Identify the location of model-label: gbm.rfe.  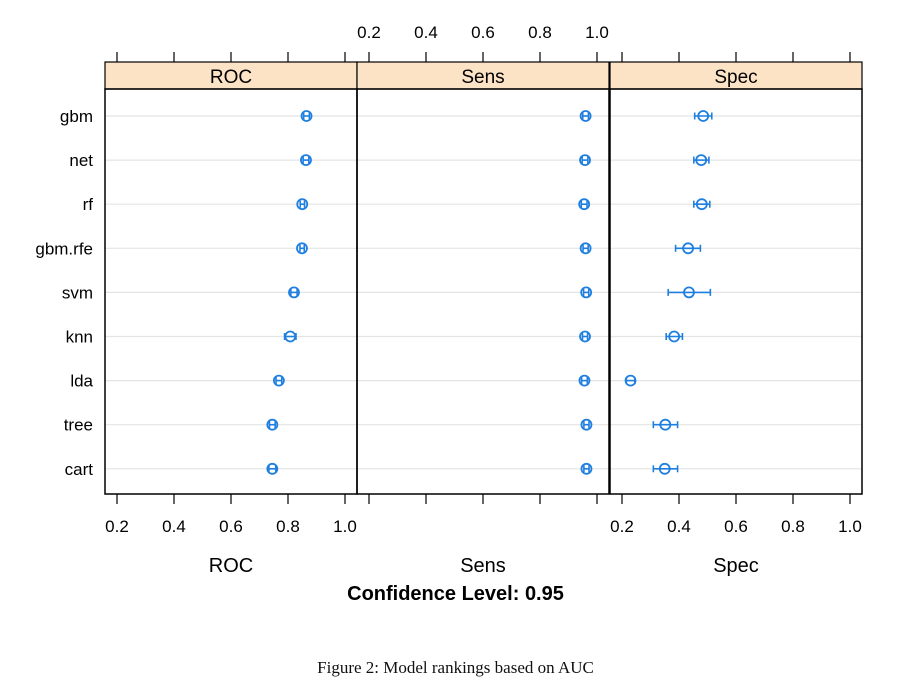
(64, 248).